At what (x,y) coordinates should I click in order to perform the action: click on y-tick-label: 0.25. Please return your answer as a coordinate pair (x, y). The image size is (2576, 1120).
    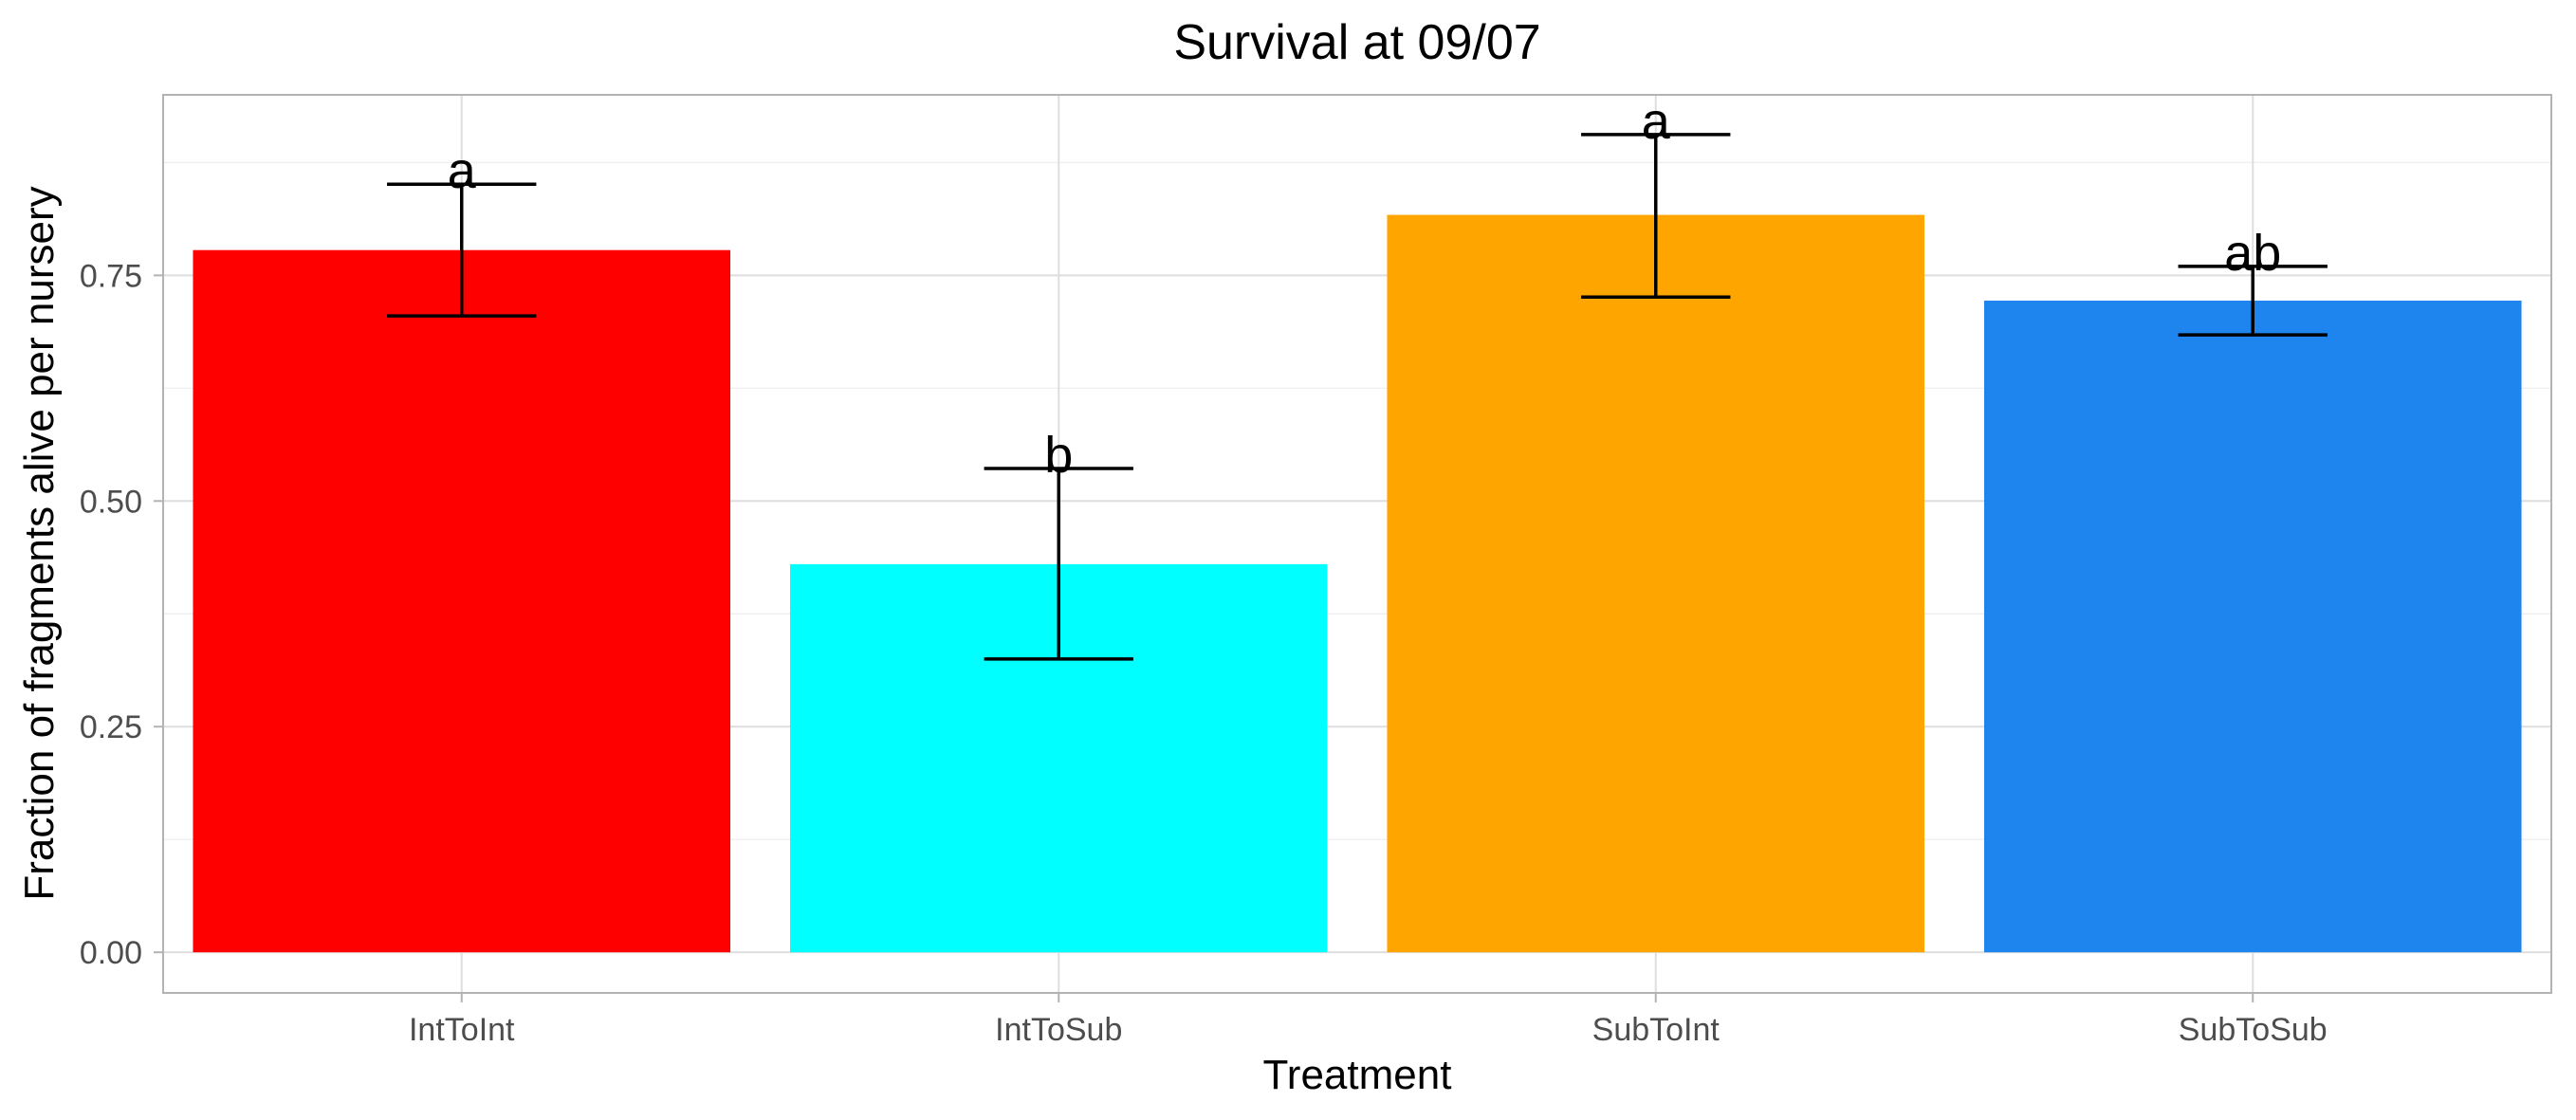
    Looking at the image, I should click on (111, 727).